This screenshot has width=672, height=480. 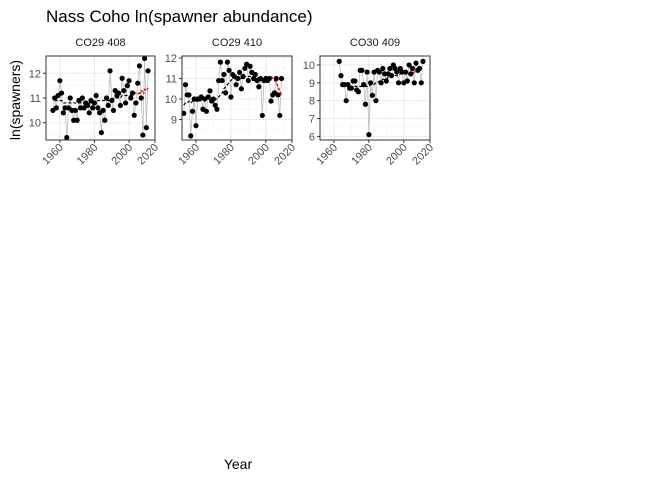 I want to click on y-tick-label: 7, so click(x=312, y=120).